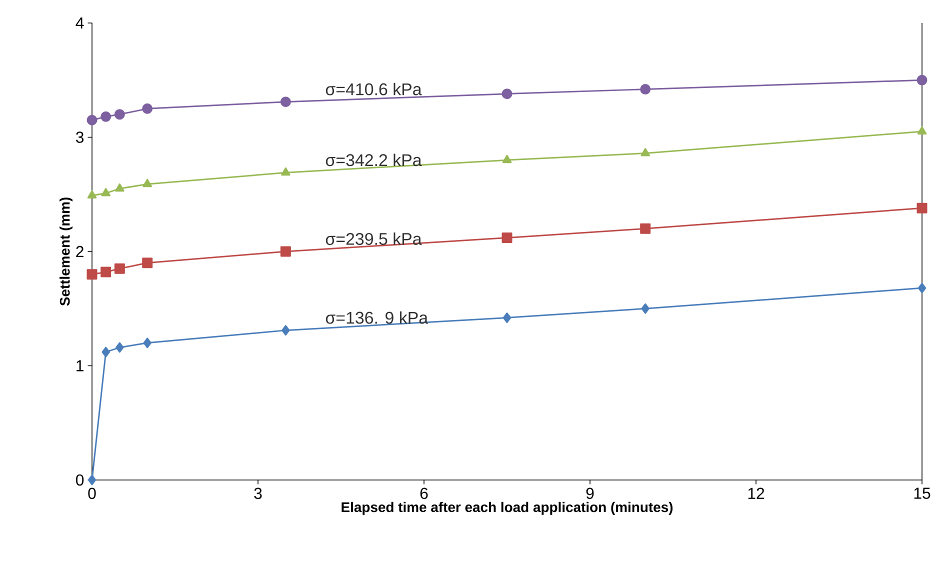 The image size is (942, 567). I want to click on x-tick-label: 3, so click(258, 494).